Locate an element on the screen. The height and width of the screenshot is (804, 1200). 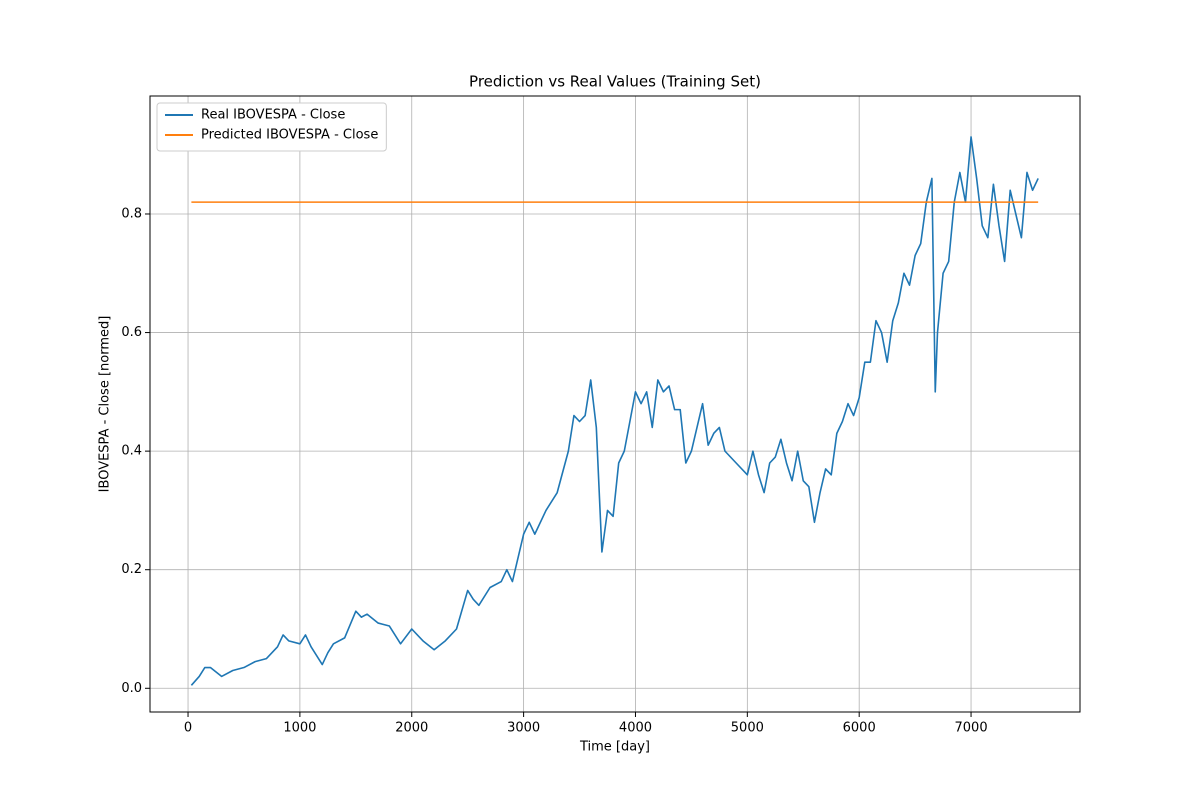
legend-box is located at coordinates (271, 127).